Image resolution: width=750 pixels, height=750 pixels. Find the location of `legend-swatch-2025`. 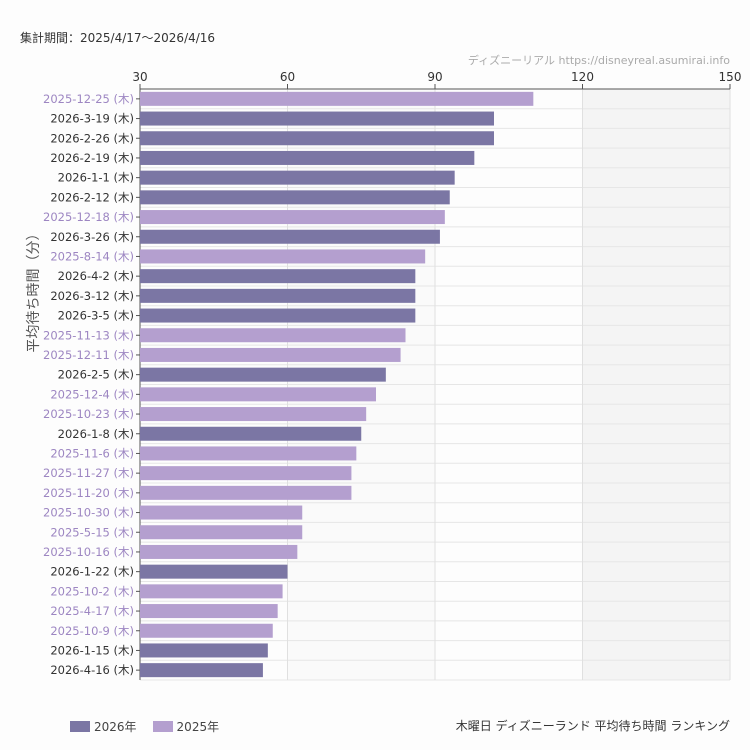

legend-swatch-2025 is located at coordinates (162, 726).